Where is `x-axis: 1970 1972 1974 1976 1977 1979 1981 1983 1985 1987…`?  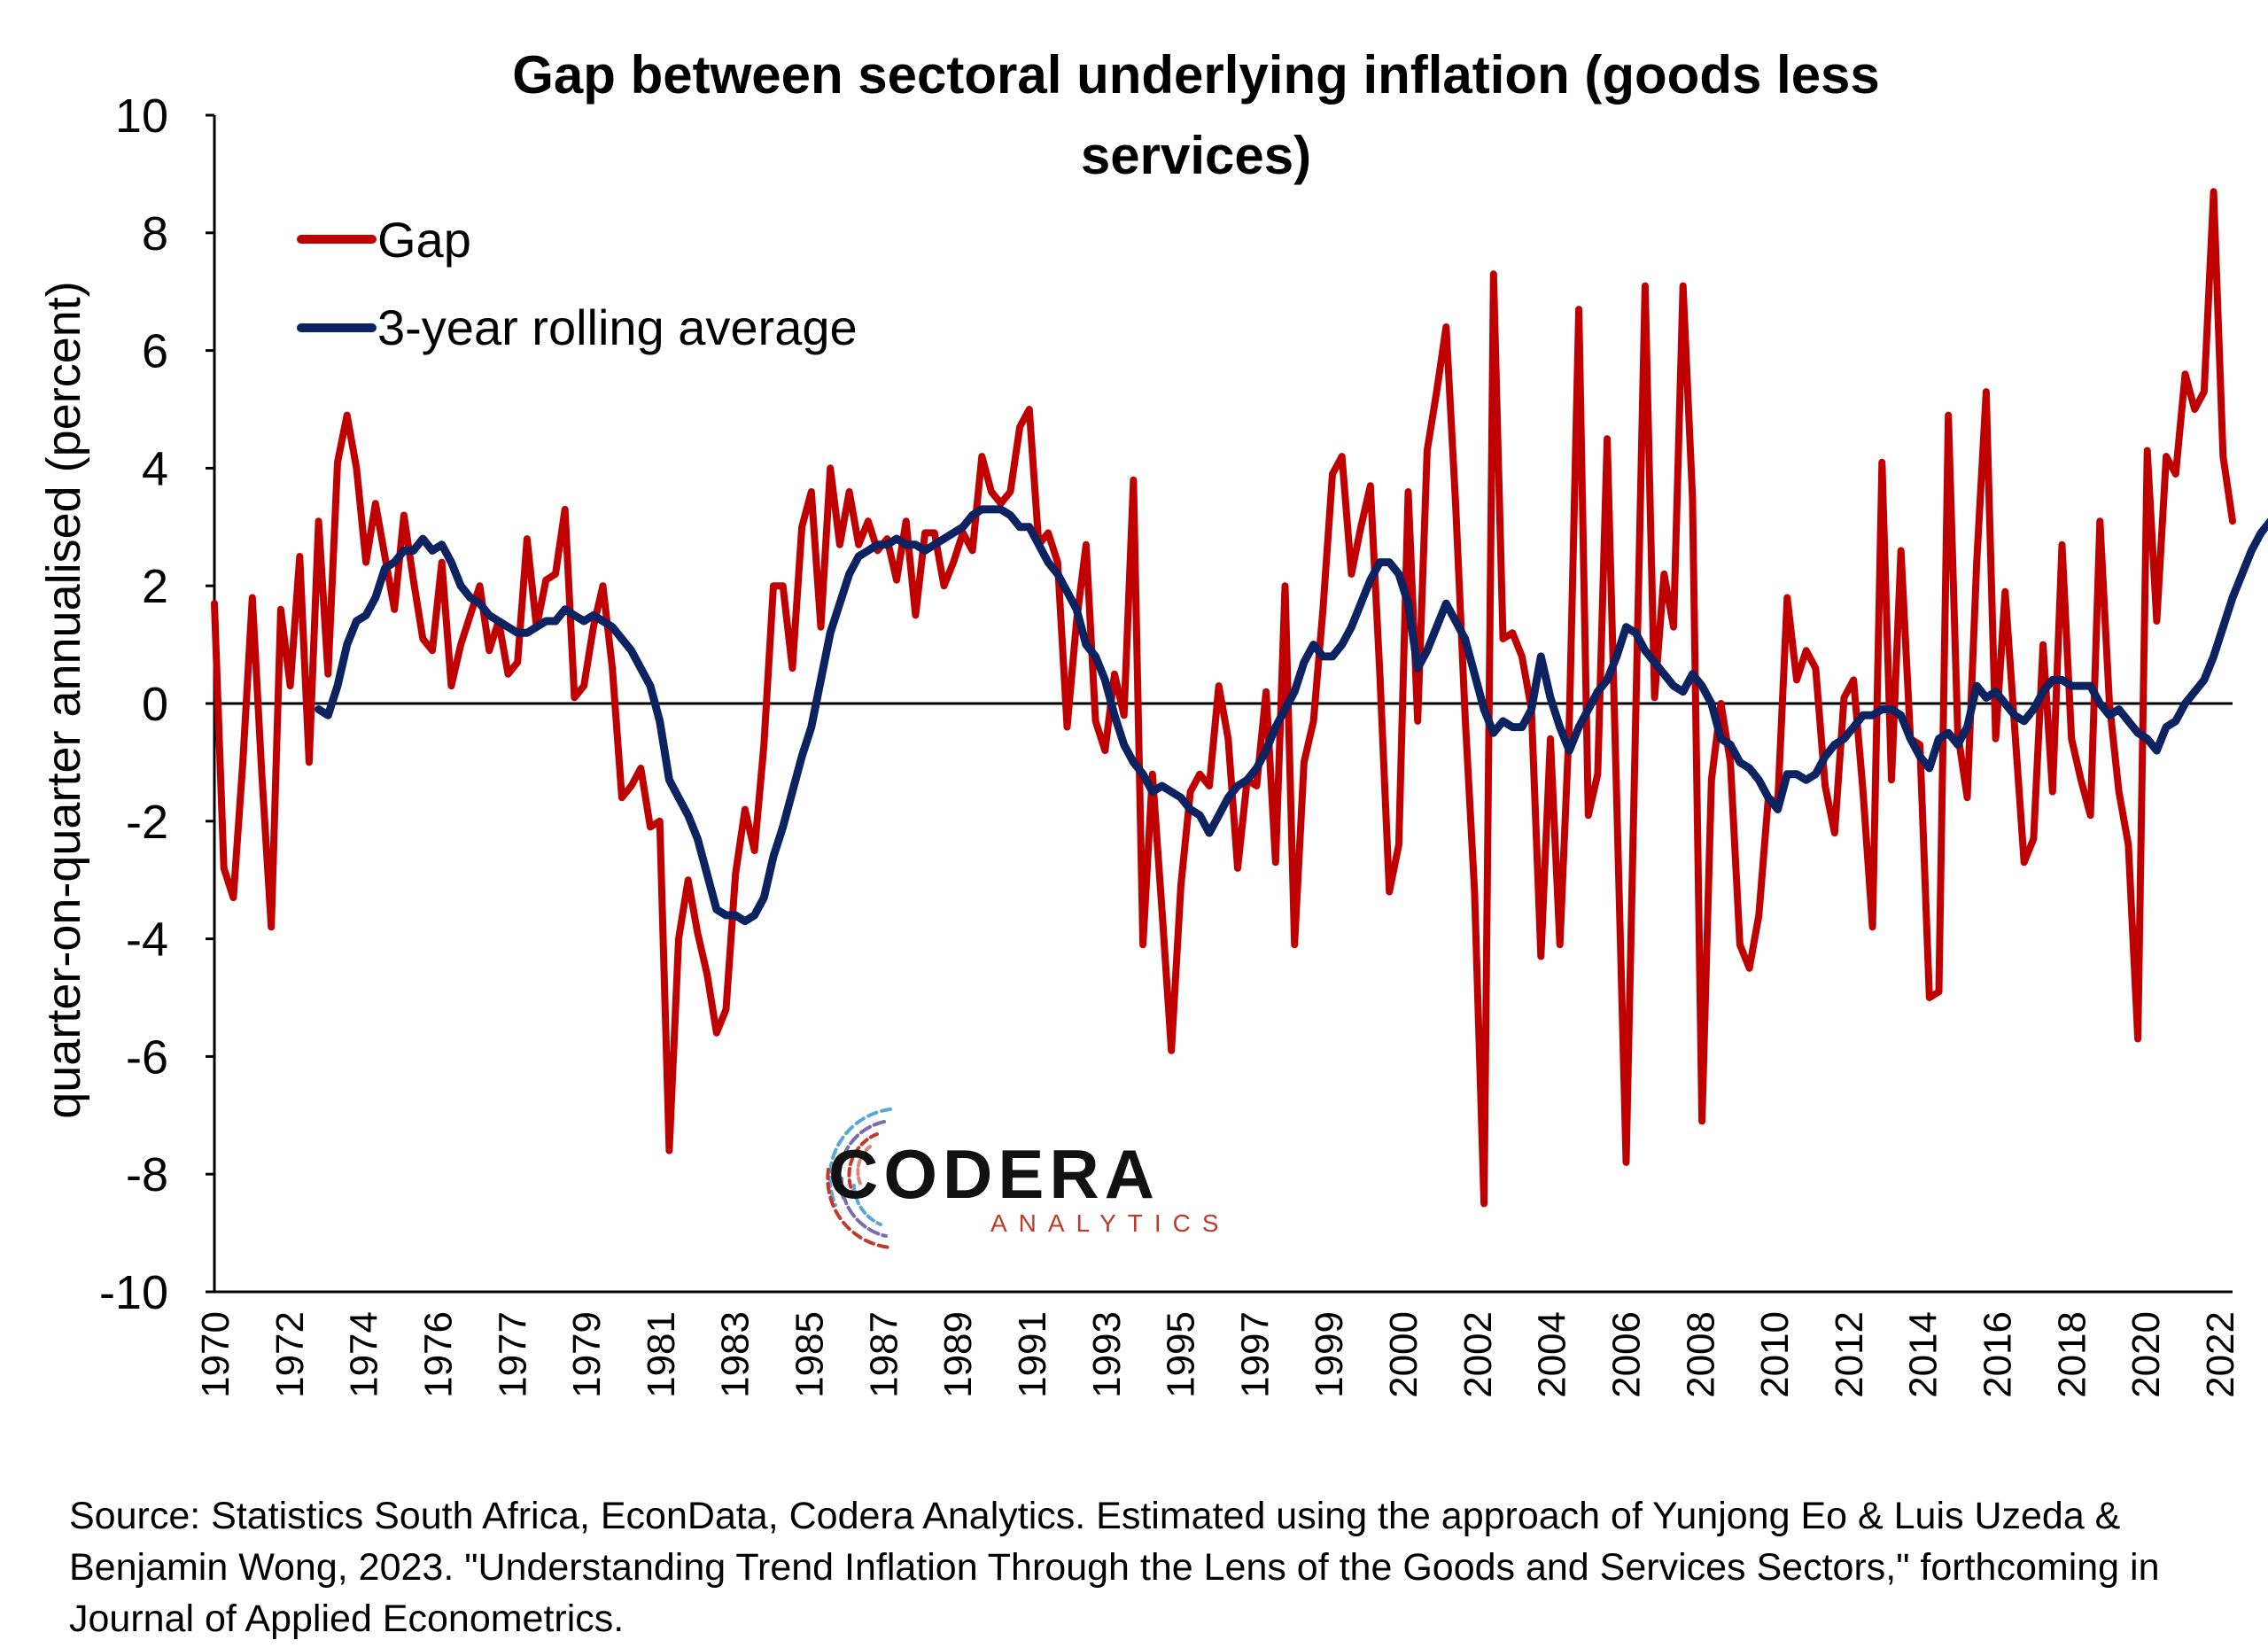
x-axis: 1970 1972 1974 1976 1977 1979 1981 1983 1985 1987… is located at coordinates (1218, 1344).